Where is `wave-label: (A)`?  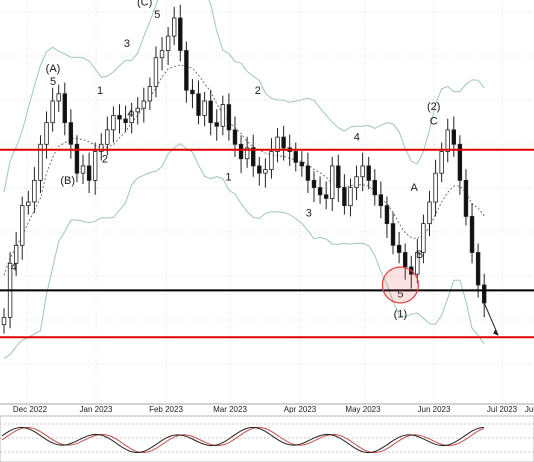 wave-label: (A) is located at coordinates (53, 69).